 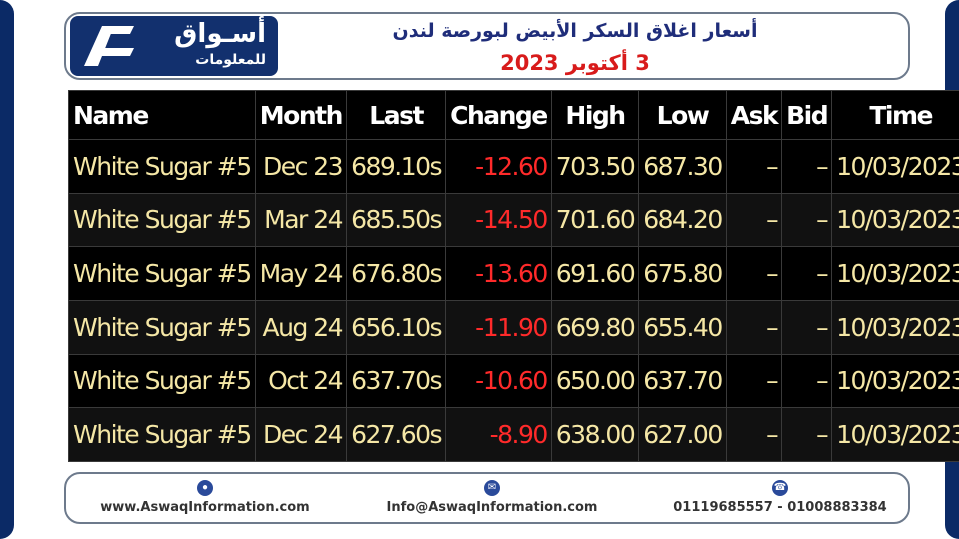 I want to click on website-contact: ● www.AswaqInformation.com, so click(x=205, y=495).